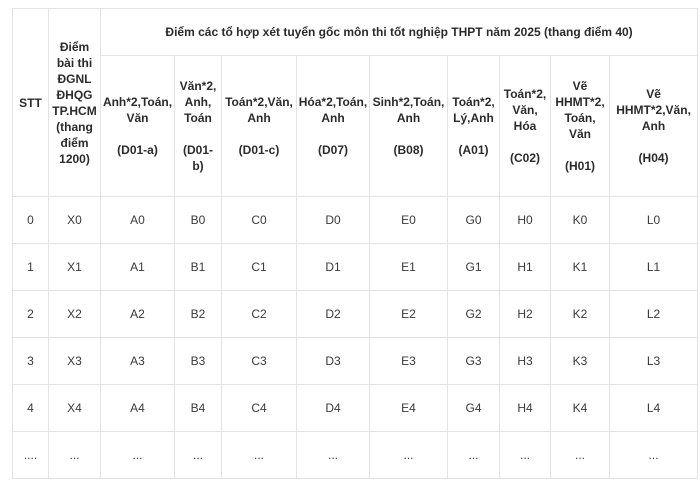 The image size is (700, 487). What do you see at coordinates (333, 126) in the screenshot?
I see `combo-header-d07: Hóa*2,Toán, Anh (D07)` at bounding box center [333, 126].